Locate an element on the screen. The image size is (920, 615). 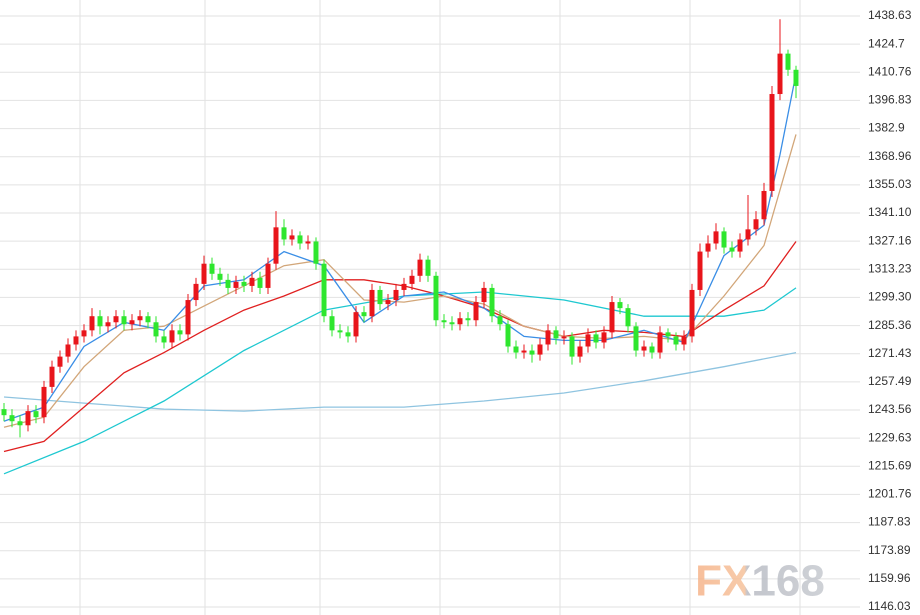
y-tick-label: 1229.63 is located at coordinates (890, 437).